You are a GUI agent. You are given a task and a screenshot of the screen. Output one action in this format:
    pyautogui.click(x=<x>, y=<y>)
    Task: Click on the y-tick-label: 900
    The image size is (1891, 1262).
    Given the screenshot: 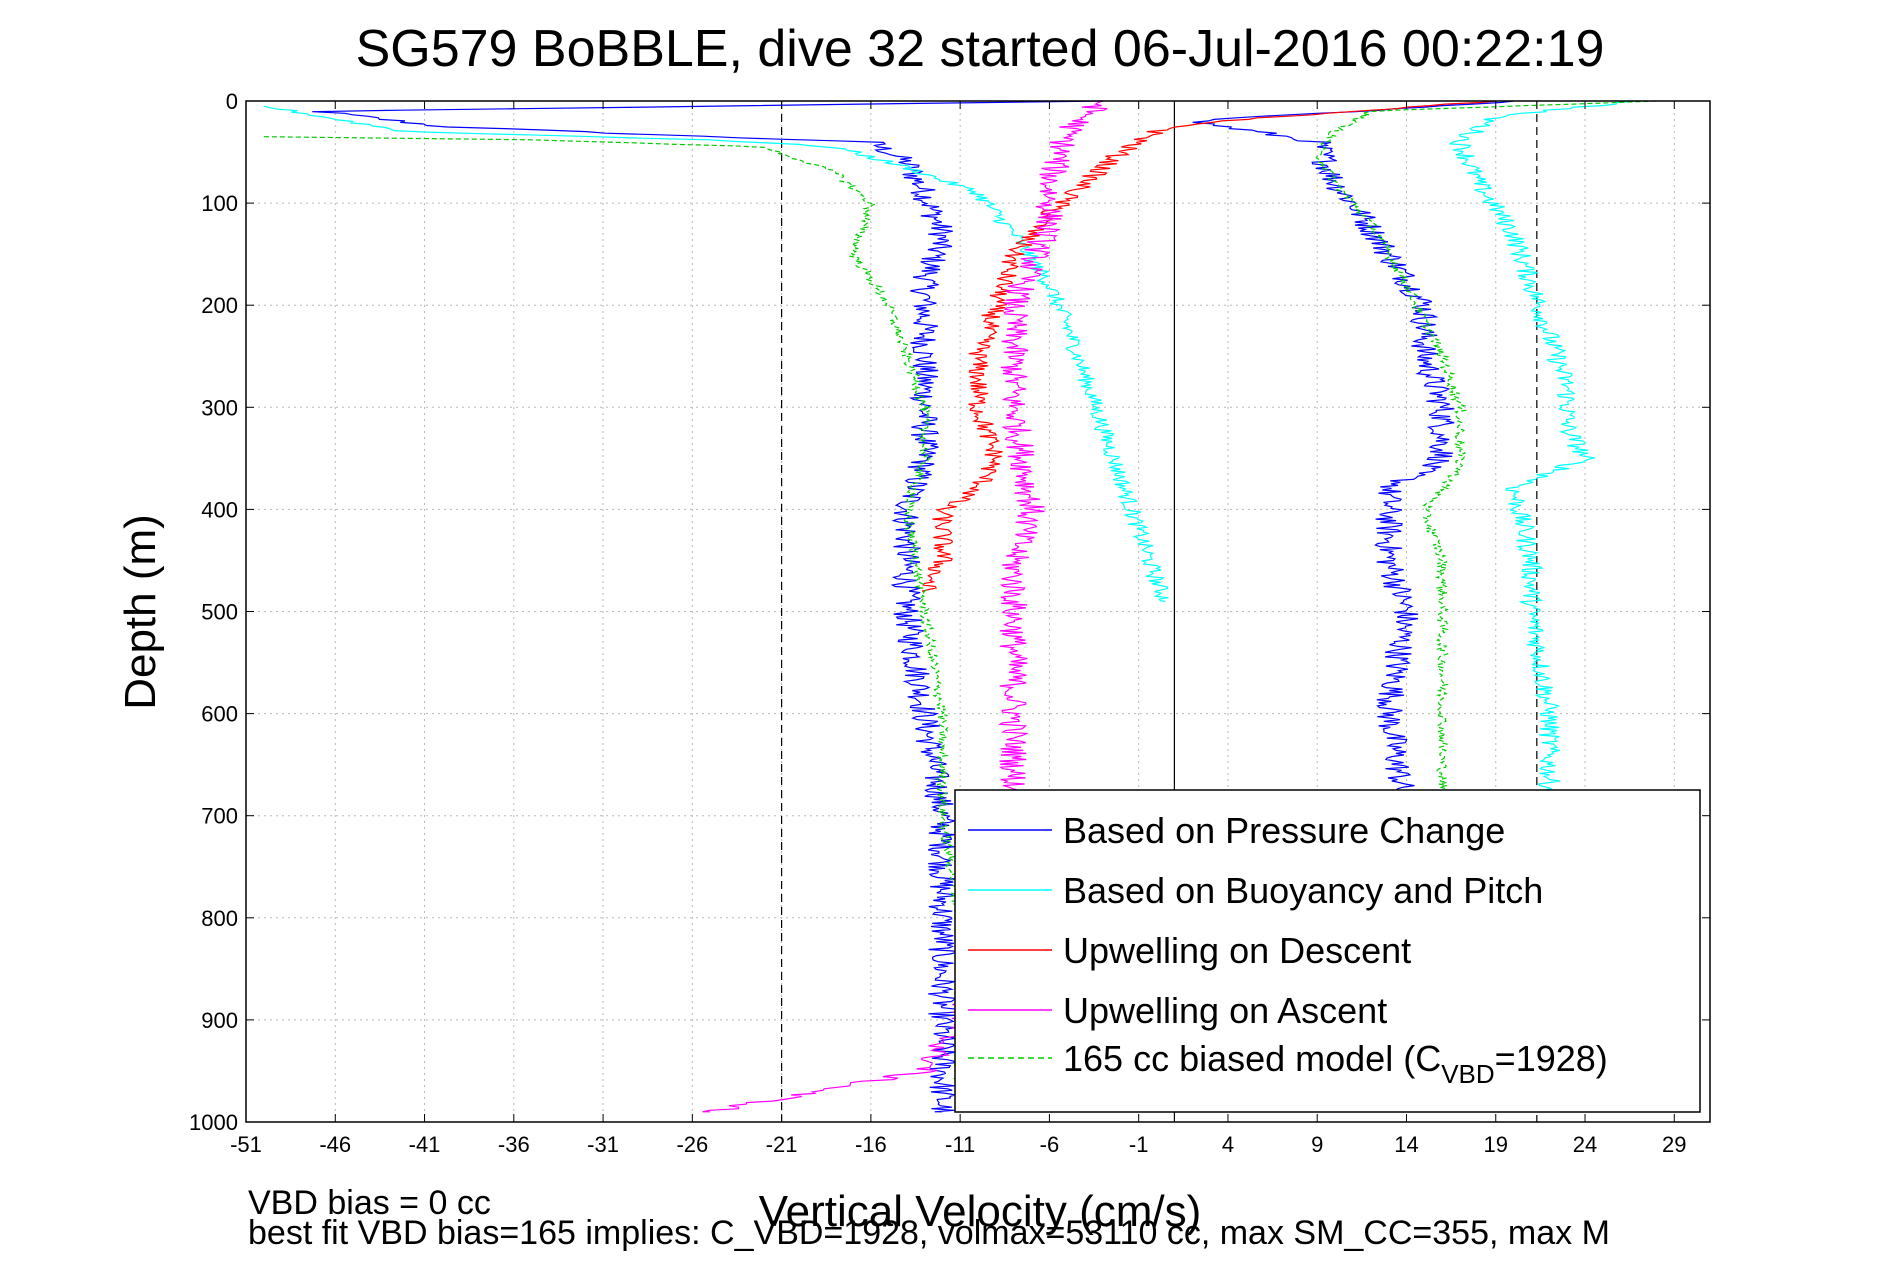 What is the action you would take?
    pyautogui.click(x=219, y=1020)
    